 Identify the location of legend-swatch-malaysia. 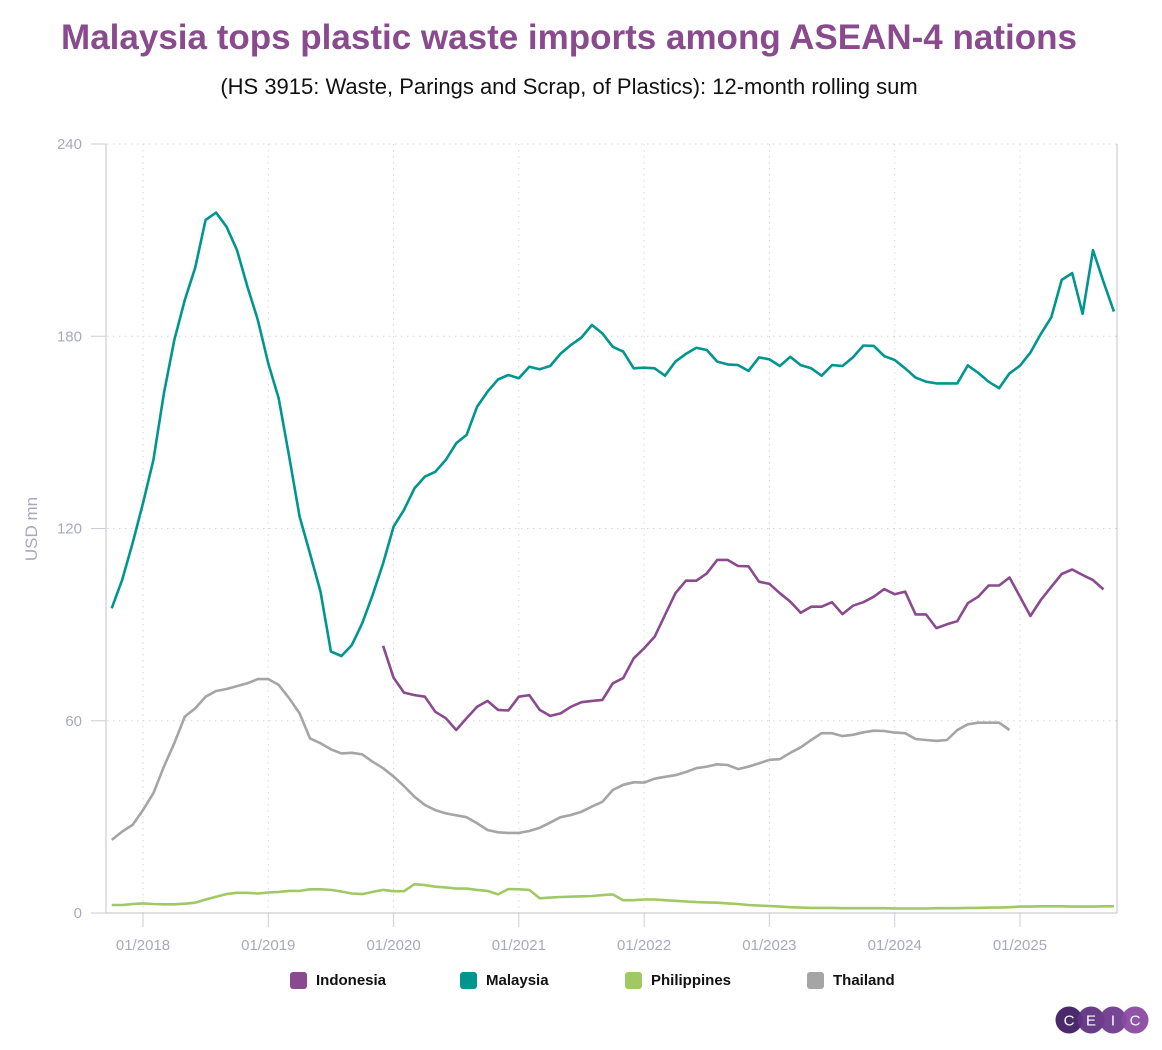
(468, 980).